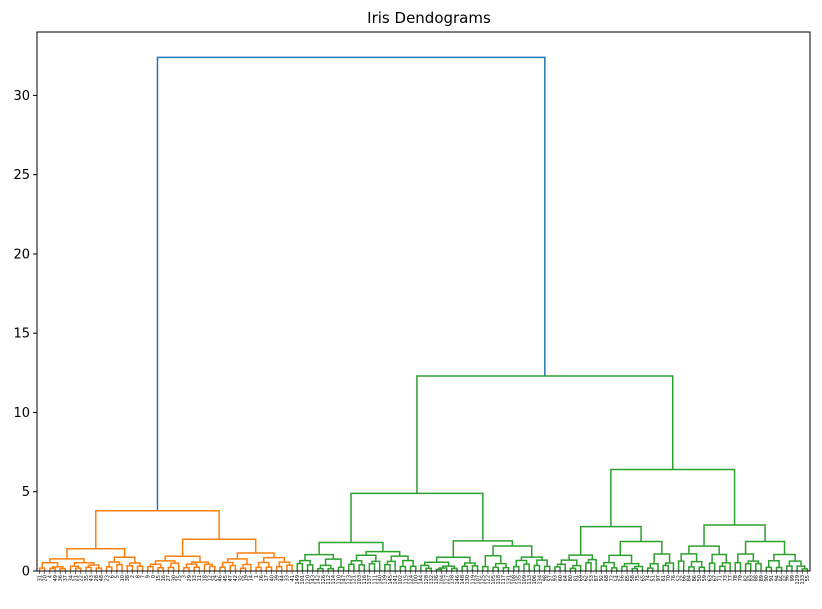 The width and height of the screenshot is (822, 609). What do you see at coordinates (638, 578) in the screenshot?
I see `leaf-label: 75` at bounding box center [638, 578].